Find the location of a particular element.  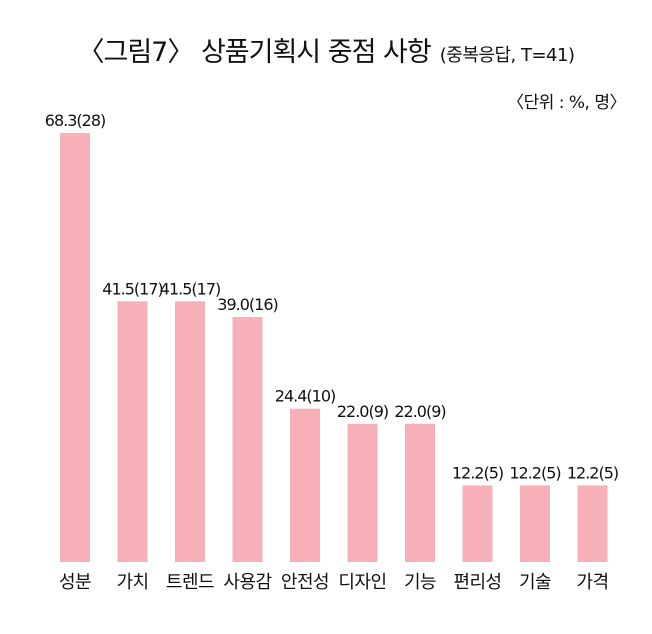

chart-subtitle: (중복응답, T=41) is located at coordinates (507, 55).